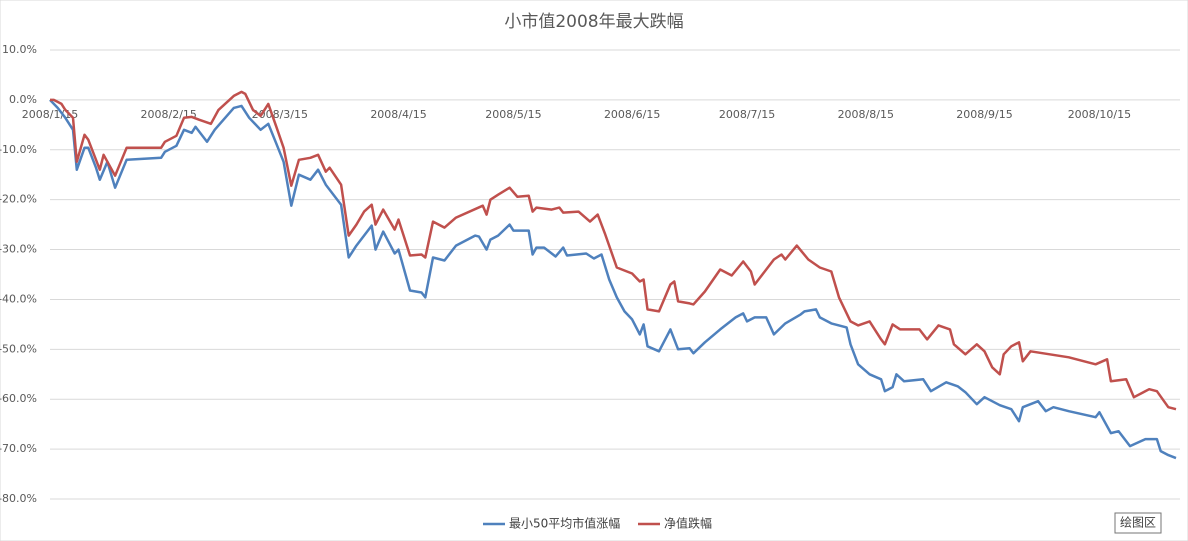 Image resolution: width=1188 pixels, height=541 pixels. What do you see at coordinates (18, 448) in the screenshot?
I see `y-tick-label: -70.0%` at bounding box center [18, 448].